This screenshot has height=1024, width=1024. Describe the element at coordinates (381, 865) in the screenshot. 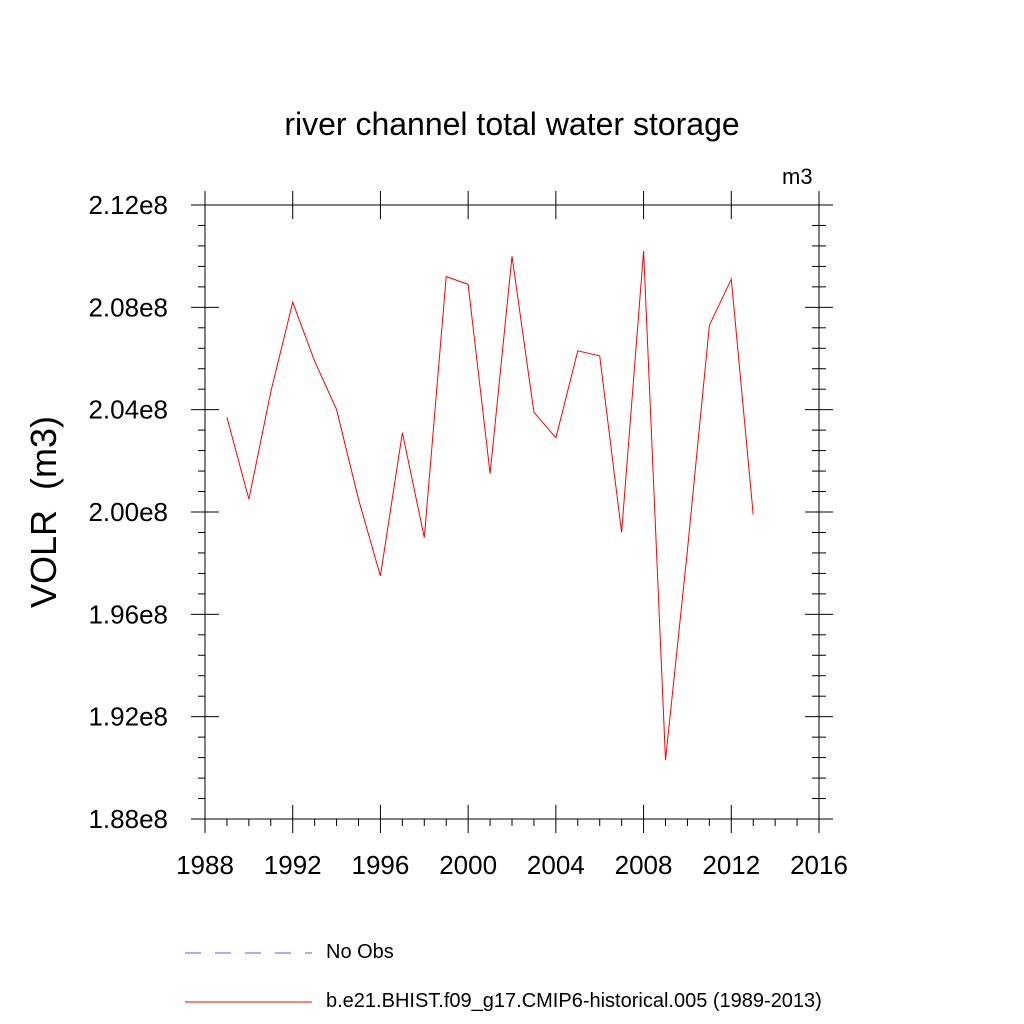

I see `x-tick-label: 1996` at that location.